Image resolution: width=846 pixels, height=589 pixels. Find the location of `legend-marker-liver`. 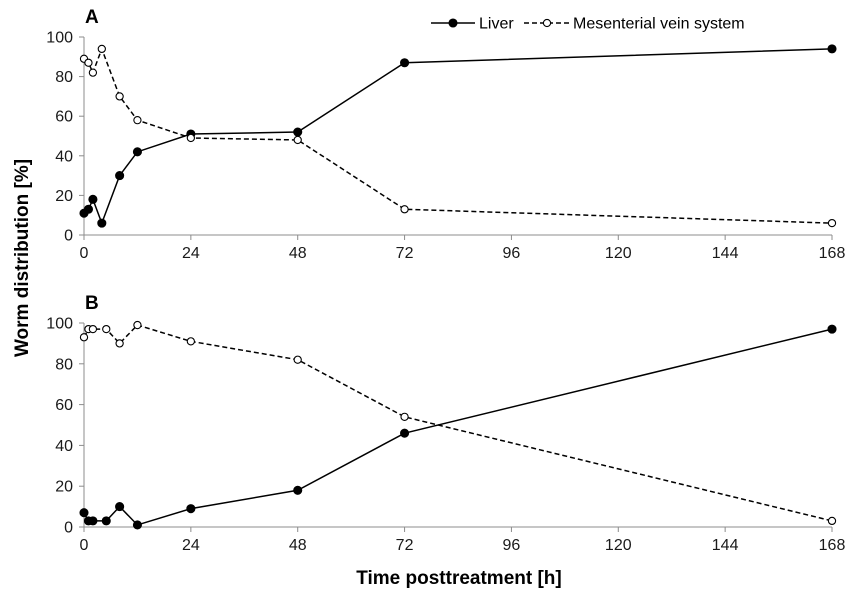

legend-marker-liver is located at coordinates (453, 23).